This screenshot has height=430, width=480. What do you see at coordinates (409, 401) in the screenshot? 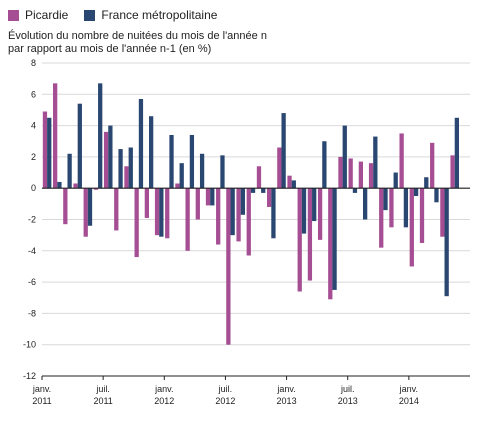
I see `x-tick-label-year: 2014` at bounding box center [409, 401].